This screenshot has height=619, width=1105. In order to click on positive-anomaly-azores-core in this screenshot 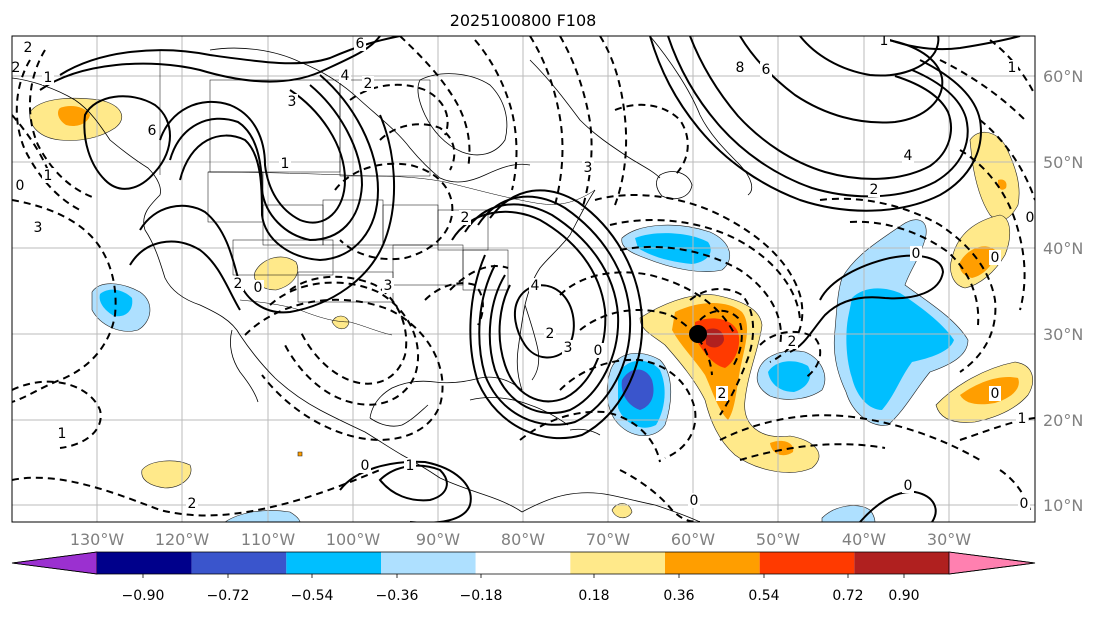, I will do `click(977, 262)`.